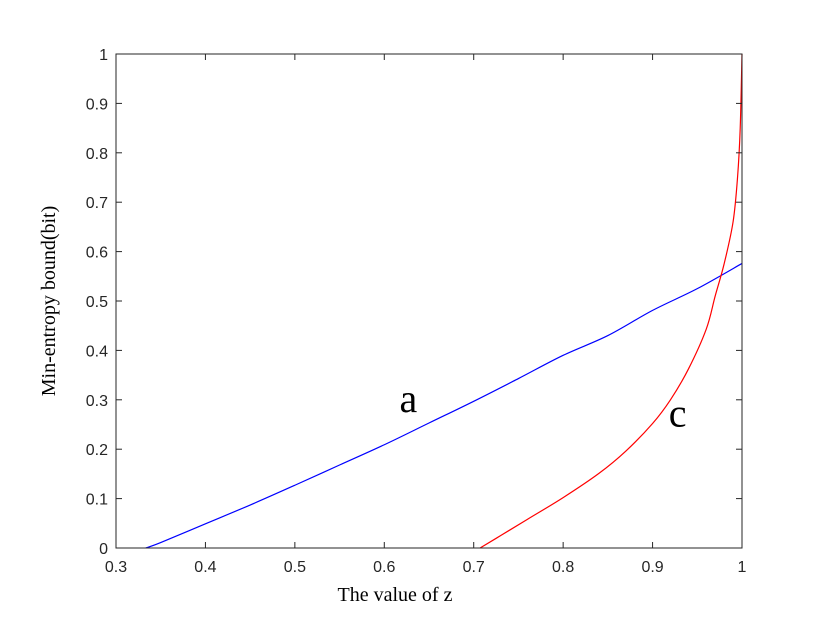 The image size is (830, 623). Describe the element at coordinates (474, 567) in the screenshot. I see `x-tick-label: 0.7` at that location.